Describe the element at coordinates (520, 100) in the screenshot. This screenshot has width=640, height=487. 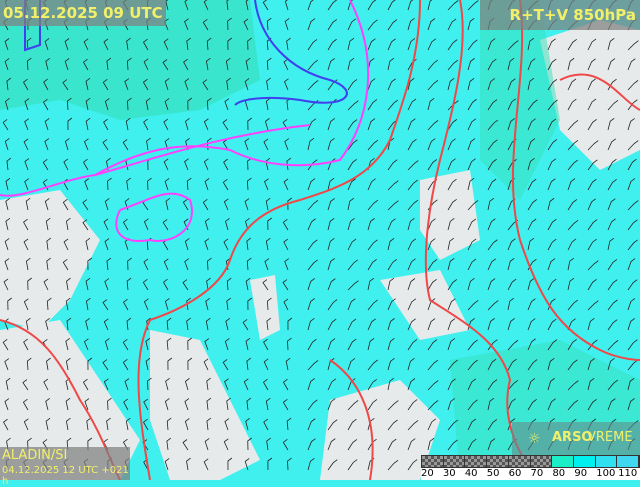
I see `teal-area` at that location.